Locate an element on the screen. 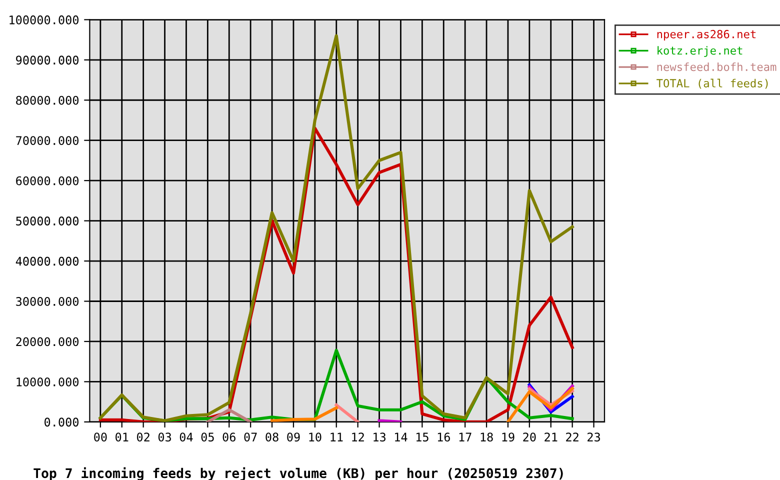 The width and height of the screenshot is (780, 480). y-tick-label: 30000.000 is located at coordinates (47, 301).